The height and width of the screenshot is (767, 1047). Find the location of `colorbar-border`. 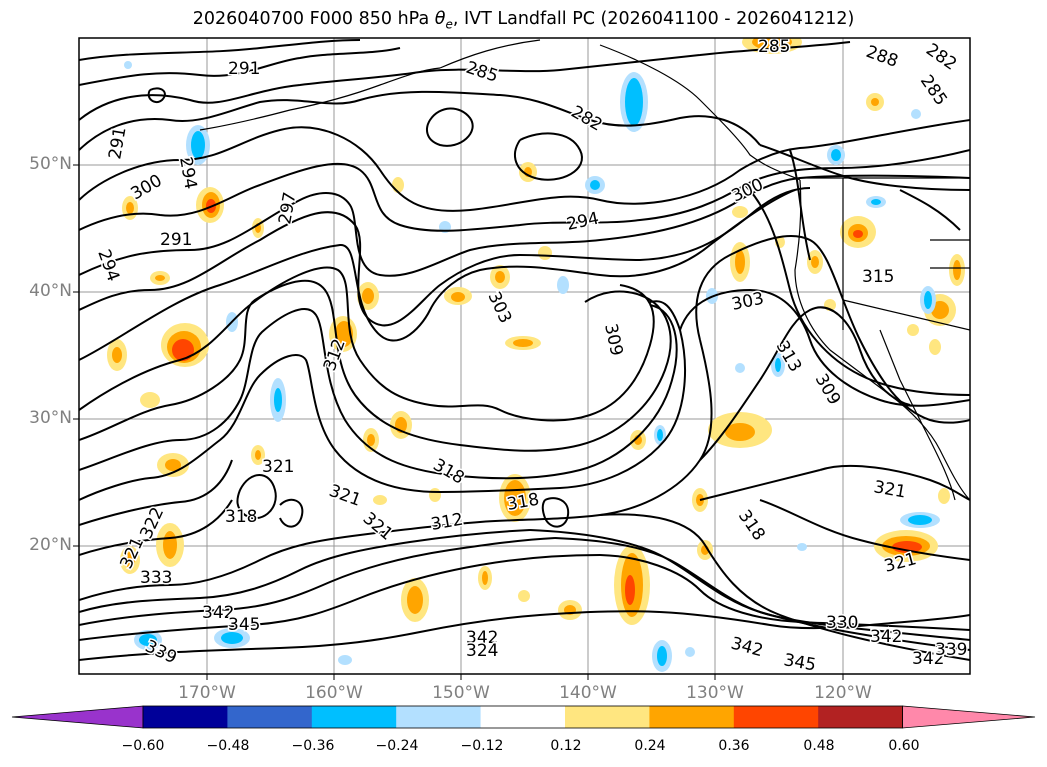

colorbar-border is located at coordinates (522, 717).